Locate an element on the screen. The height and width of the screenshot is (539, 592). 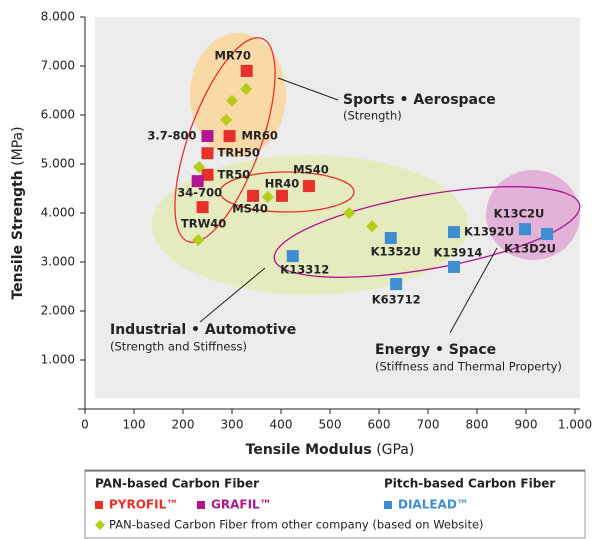
x-tick-label: 100 is located at coordinates (134, 425).